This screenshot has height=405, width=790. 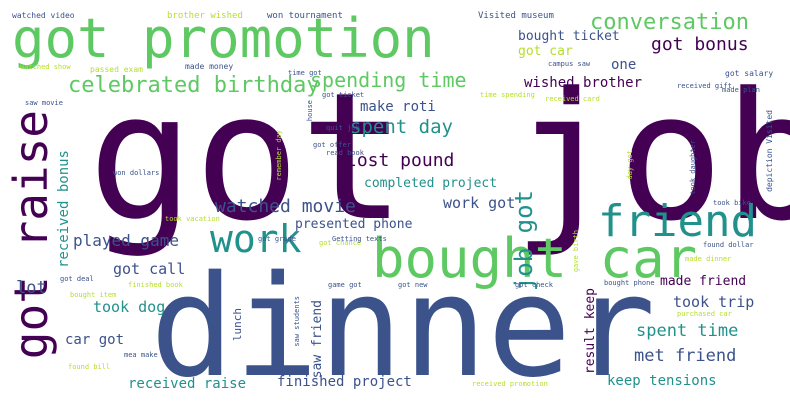 I want to click on cloud-word: got chance, so click(x=340, y=243).